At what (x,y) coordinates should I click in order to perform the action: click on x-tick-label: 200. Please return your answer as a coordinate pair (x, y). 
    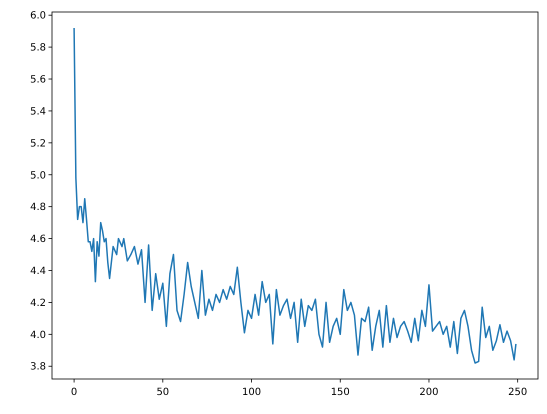
    Looking at the image, I should click on (429, 392).